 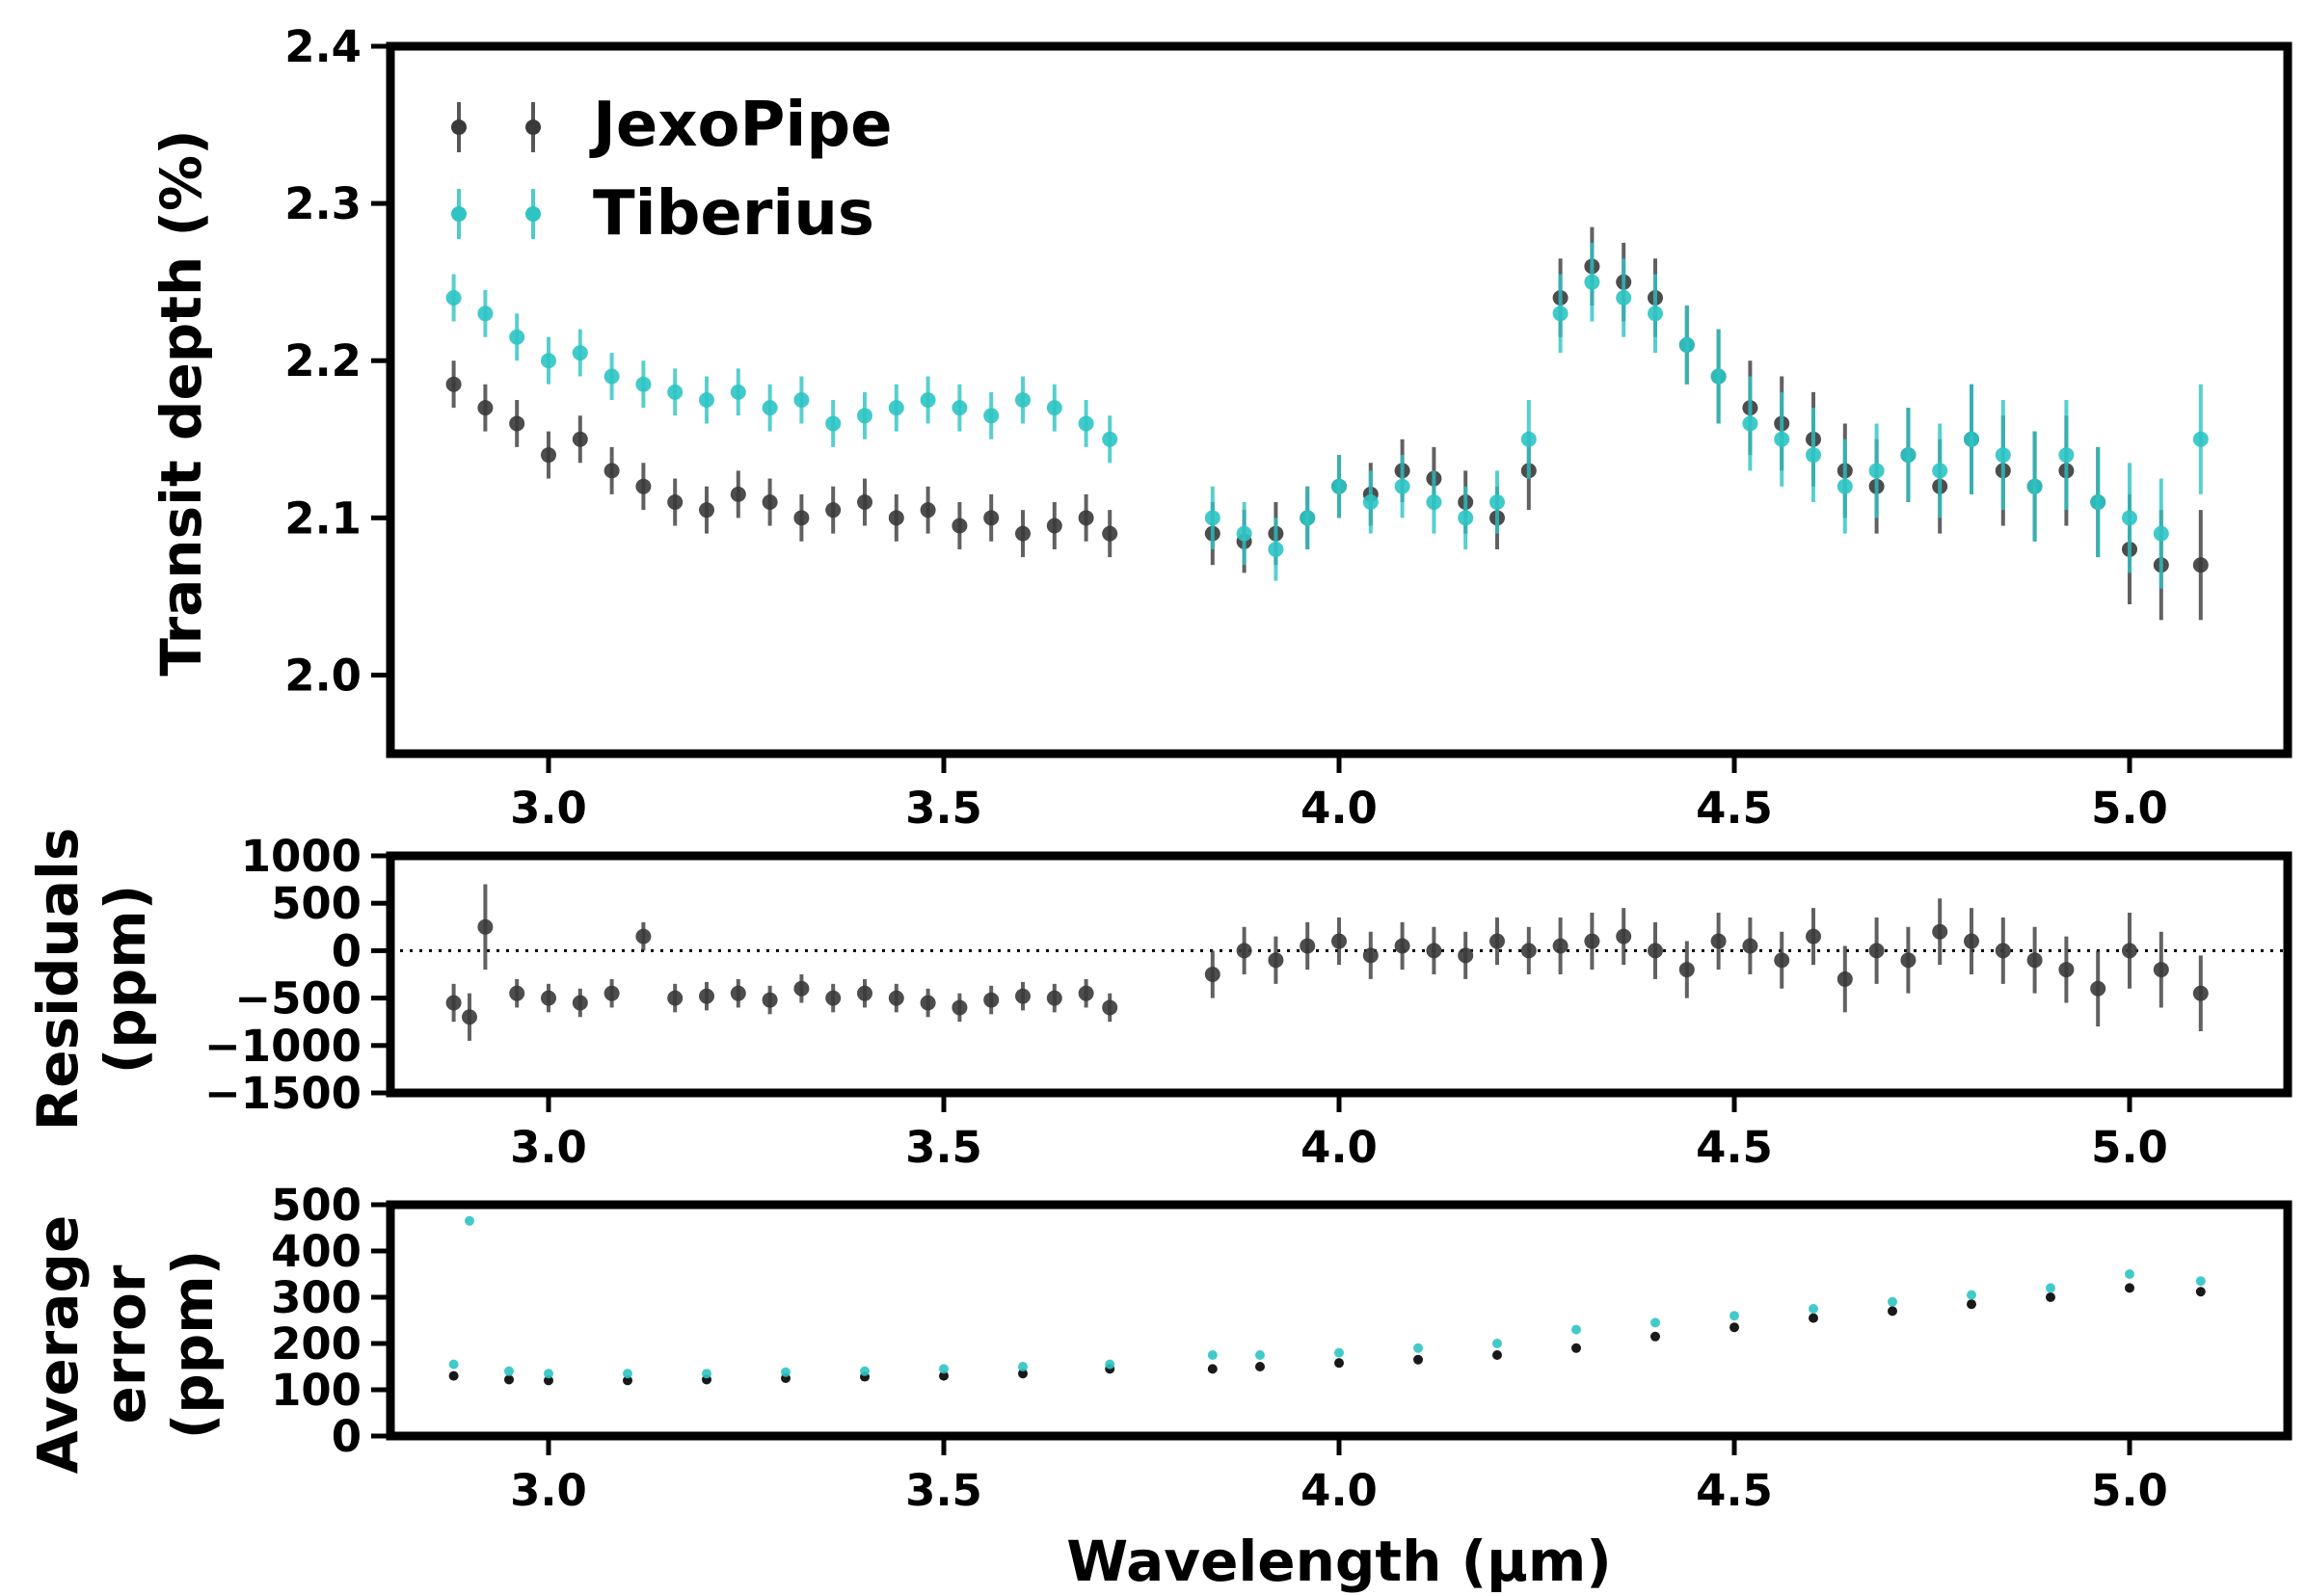 What do you see at coordinates (181, 402) in the screenshot?
I see `transit-depth-ylabel: Transit depth (%)` at bounding box center [181, 402].